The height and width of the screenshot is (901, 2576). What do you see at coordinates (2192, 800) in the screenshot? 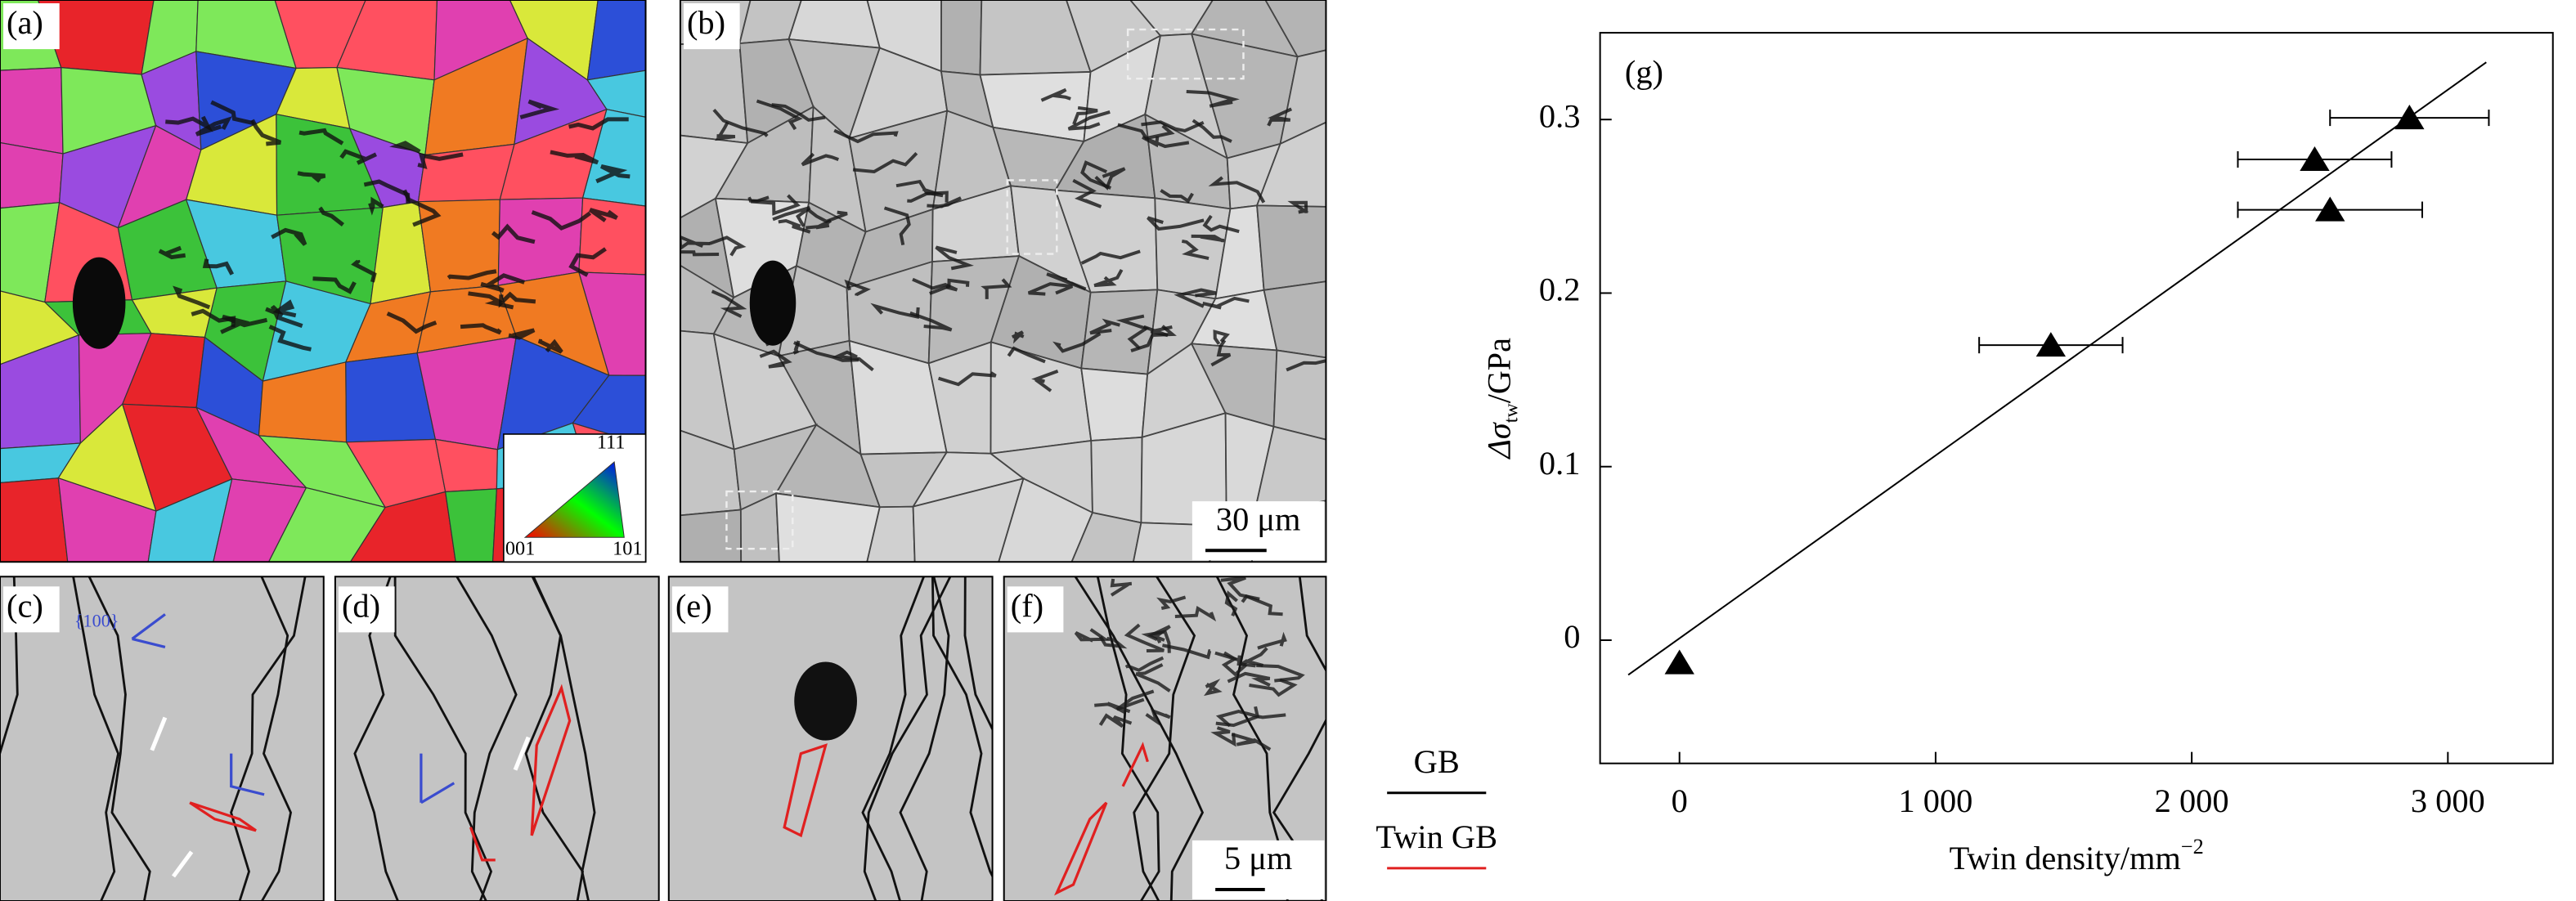
I see `x-tick-label: 2 000` at bounding box center [2192, 800].